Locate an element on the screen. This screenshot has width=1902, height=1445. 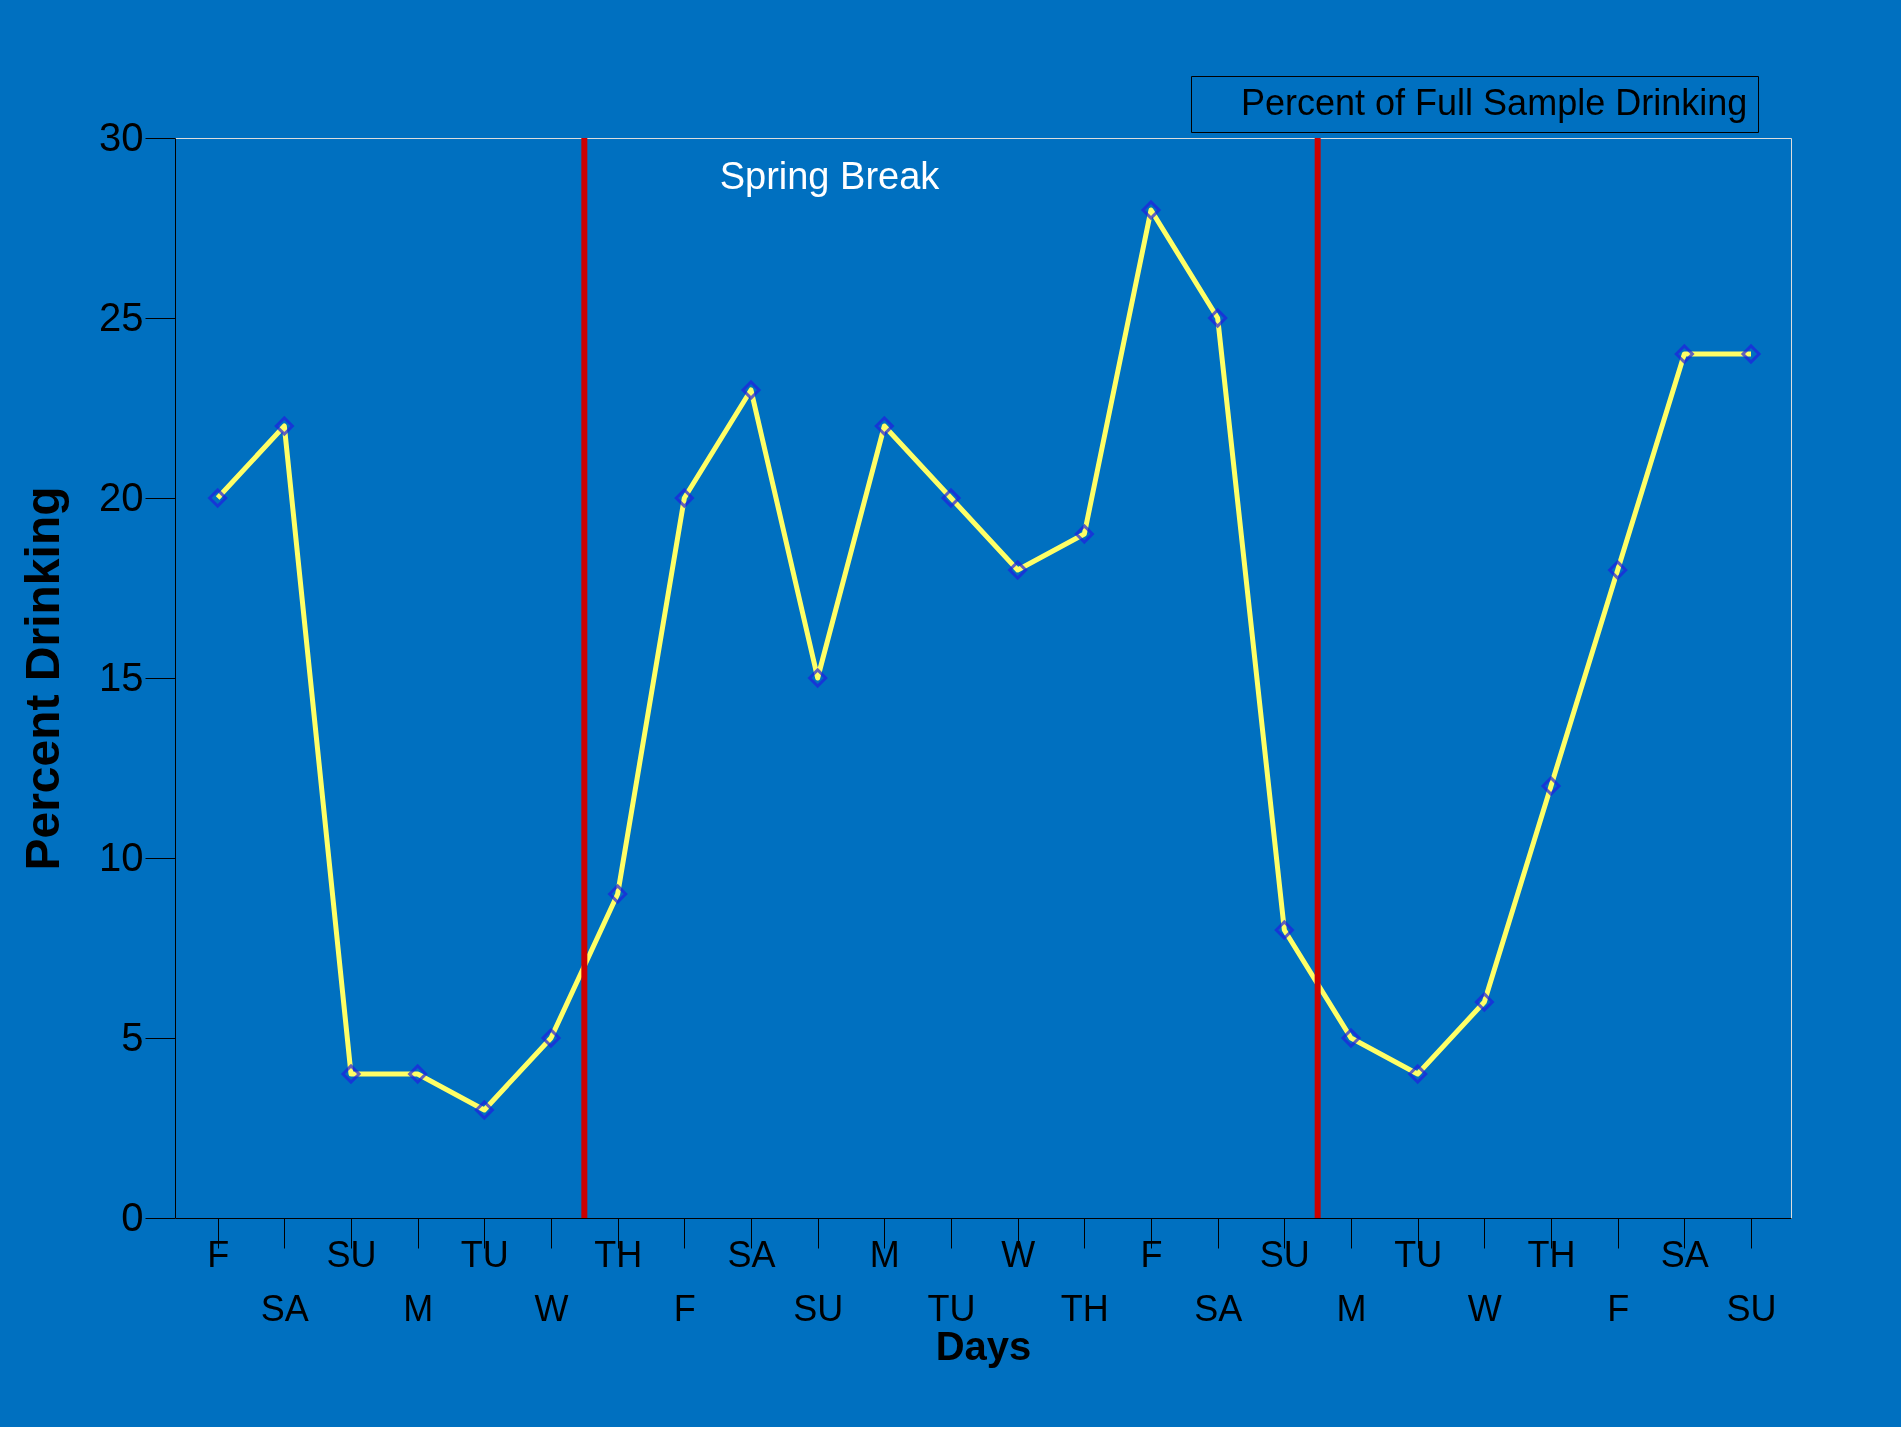
y-tick-label: 5 is located at coordinates (132, 1036).